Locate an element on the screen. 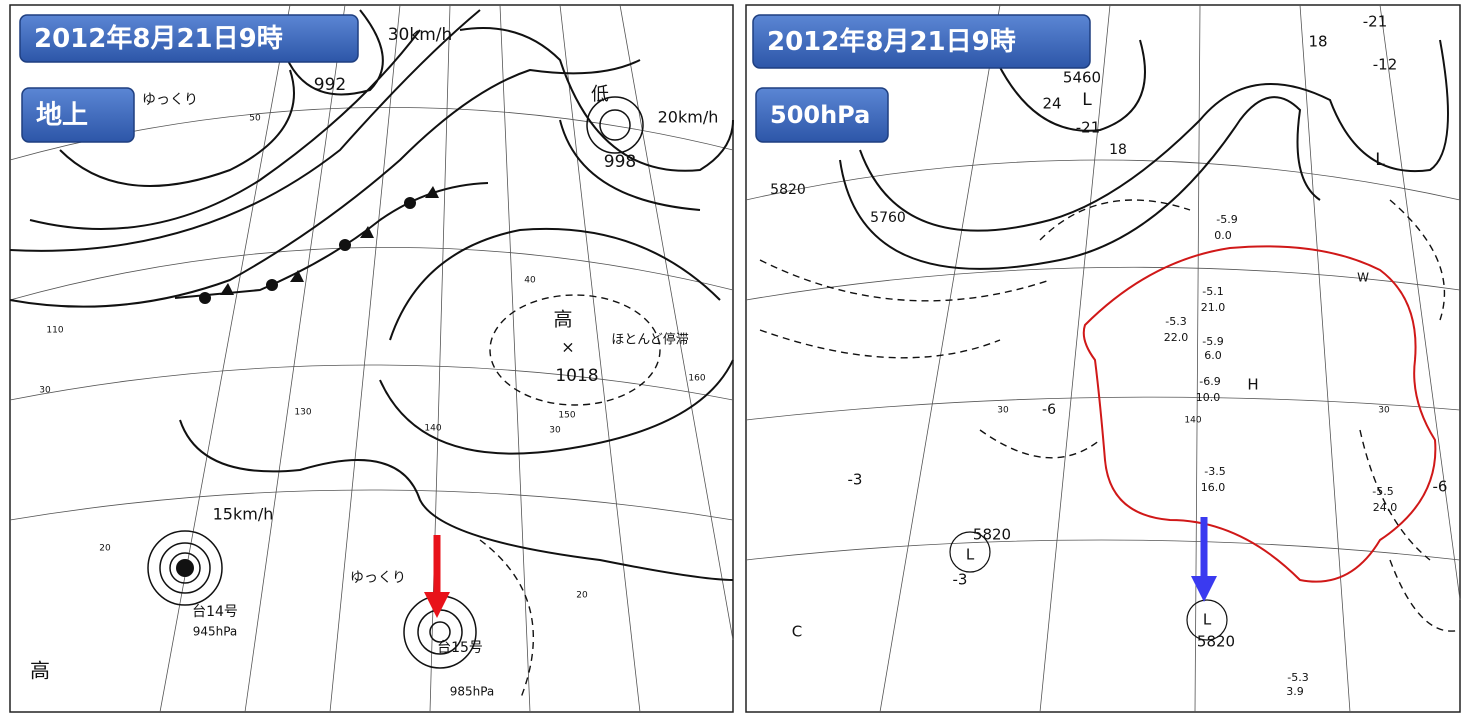 The width and height of the screenshot is (1467, 726). map-label: 1018 is located at coordinates (576, 376).